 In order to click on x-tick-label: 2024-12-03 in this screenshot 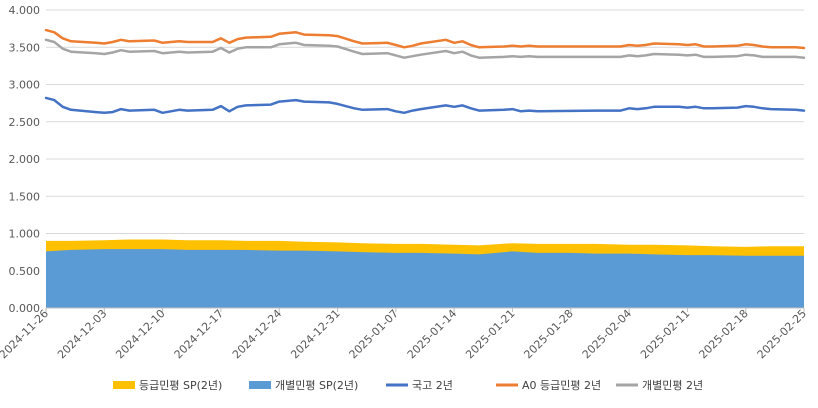, I will do `click(82, 334)`.